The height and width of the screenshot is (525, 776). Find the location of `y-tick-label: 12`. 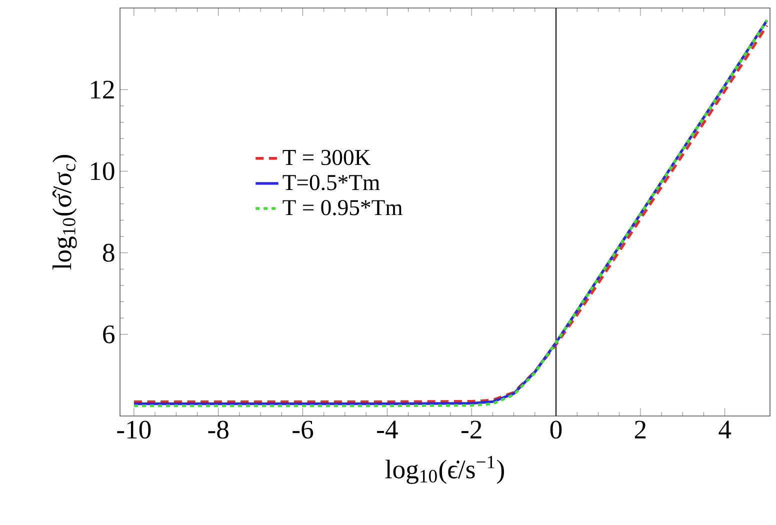

y-tick-label: 12 is located at coordinates (102, 89).